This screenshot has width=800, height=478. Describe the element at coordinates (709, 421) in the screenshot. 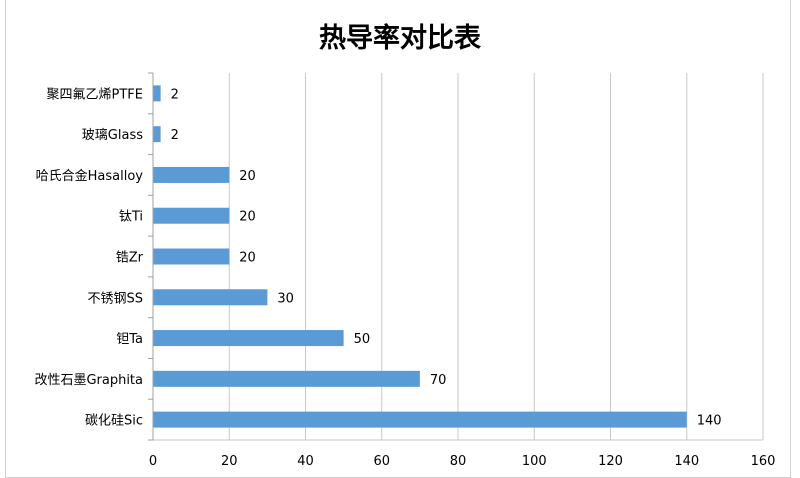

I see `data-label: 140` at that location.